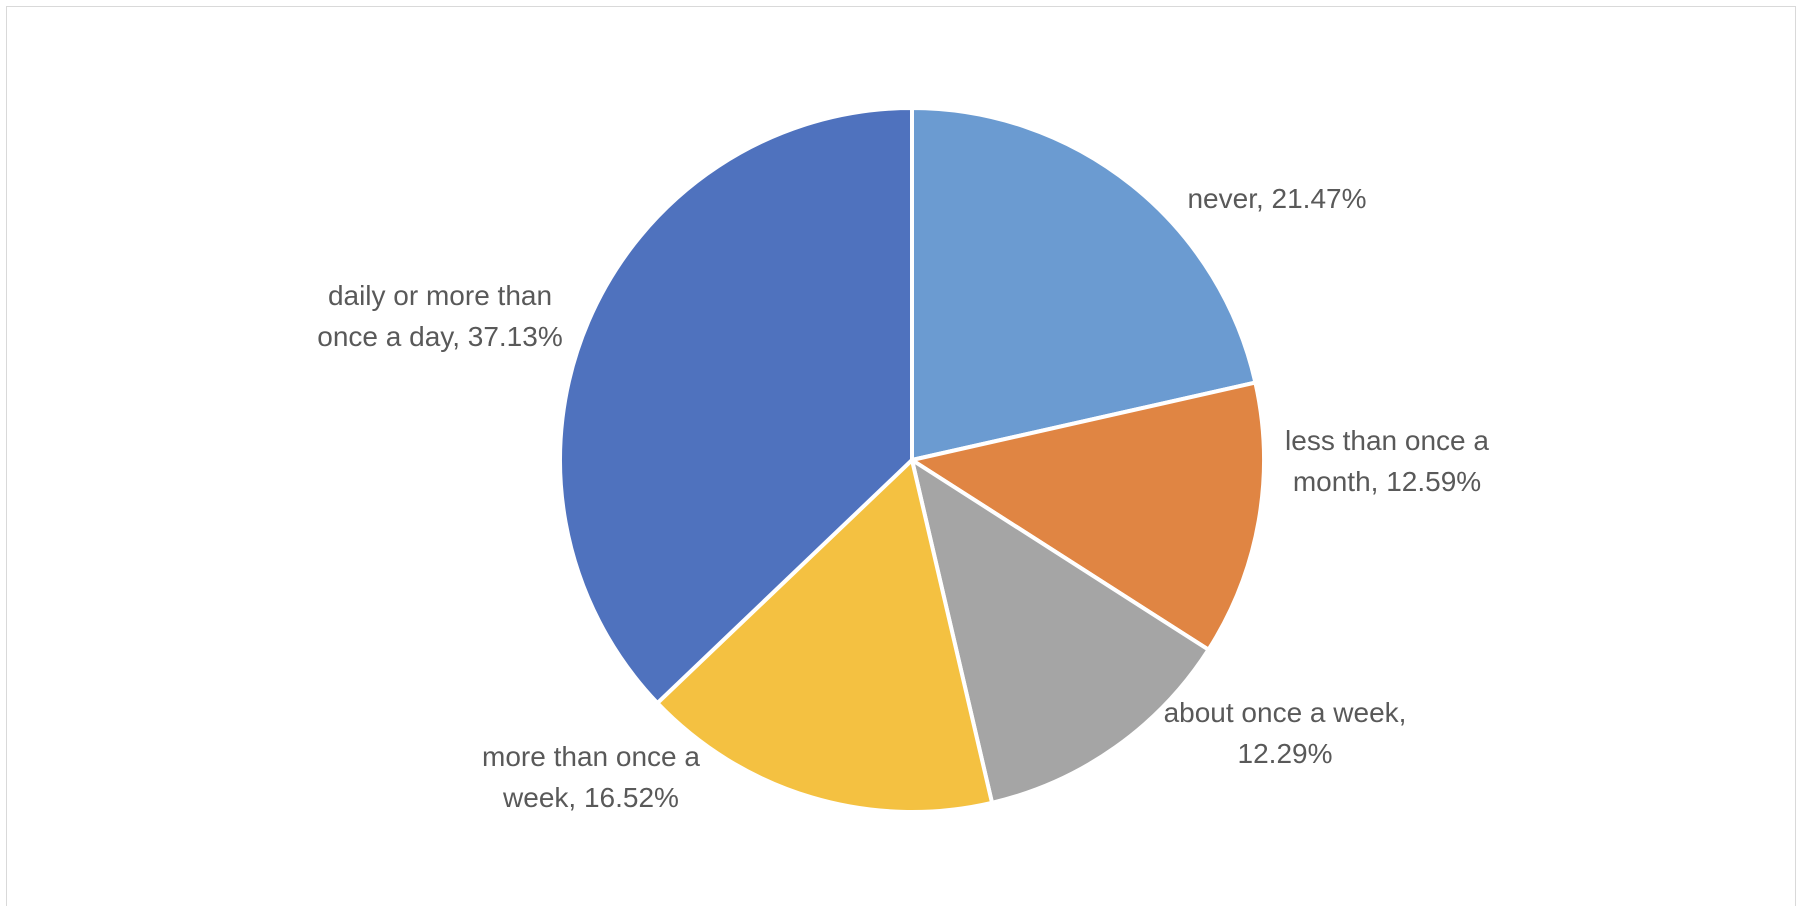 The width and height of the screenshot is (1803, 906). I want to click on label-about-once-a-week: about once a week, 12.29%, so click(1285, 733).